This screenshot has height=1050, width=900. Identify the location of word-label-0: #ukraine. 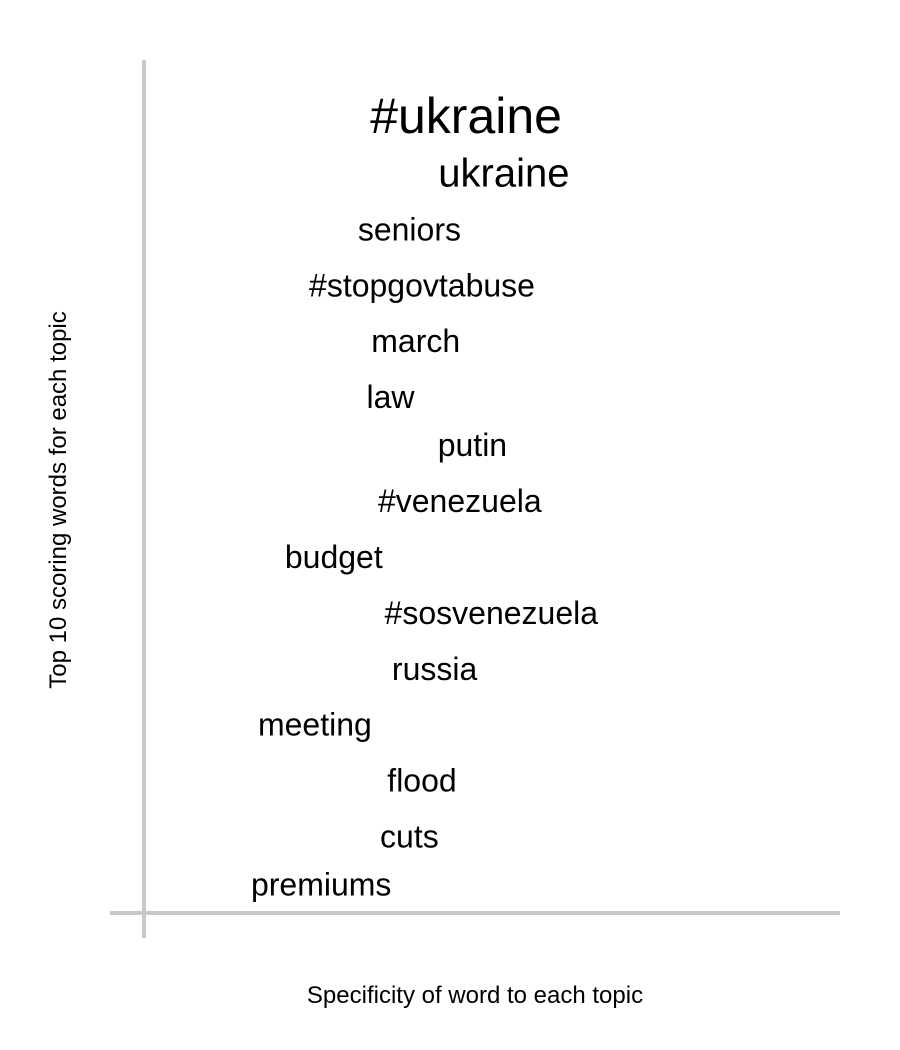
(466, 116).